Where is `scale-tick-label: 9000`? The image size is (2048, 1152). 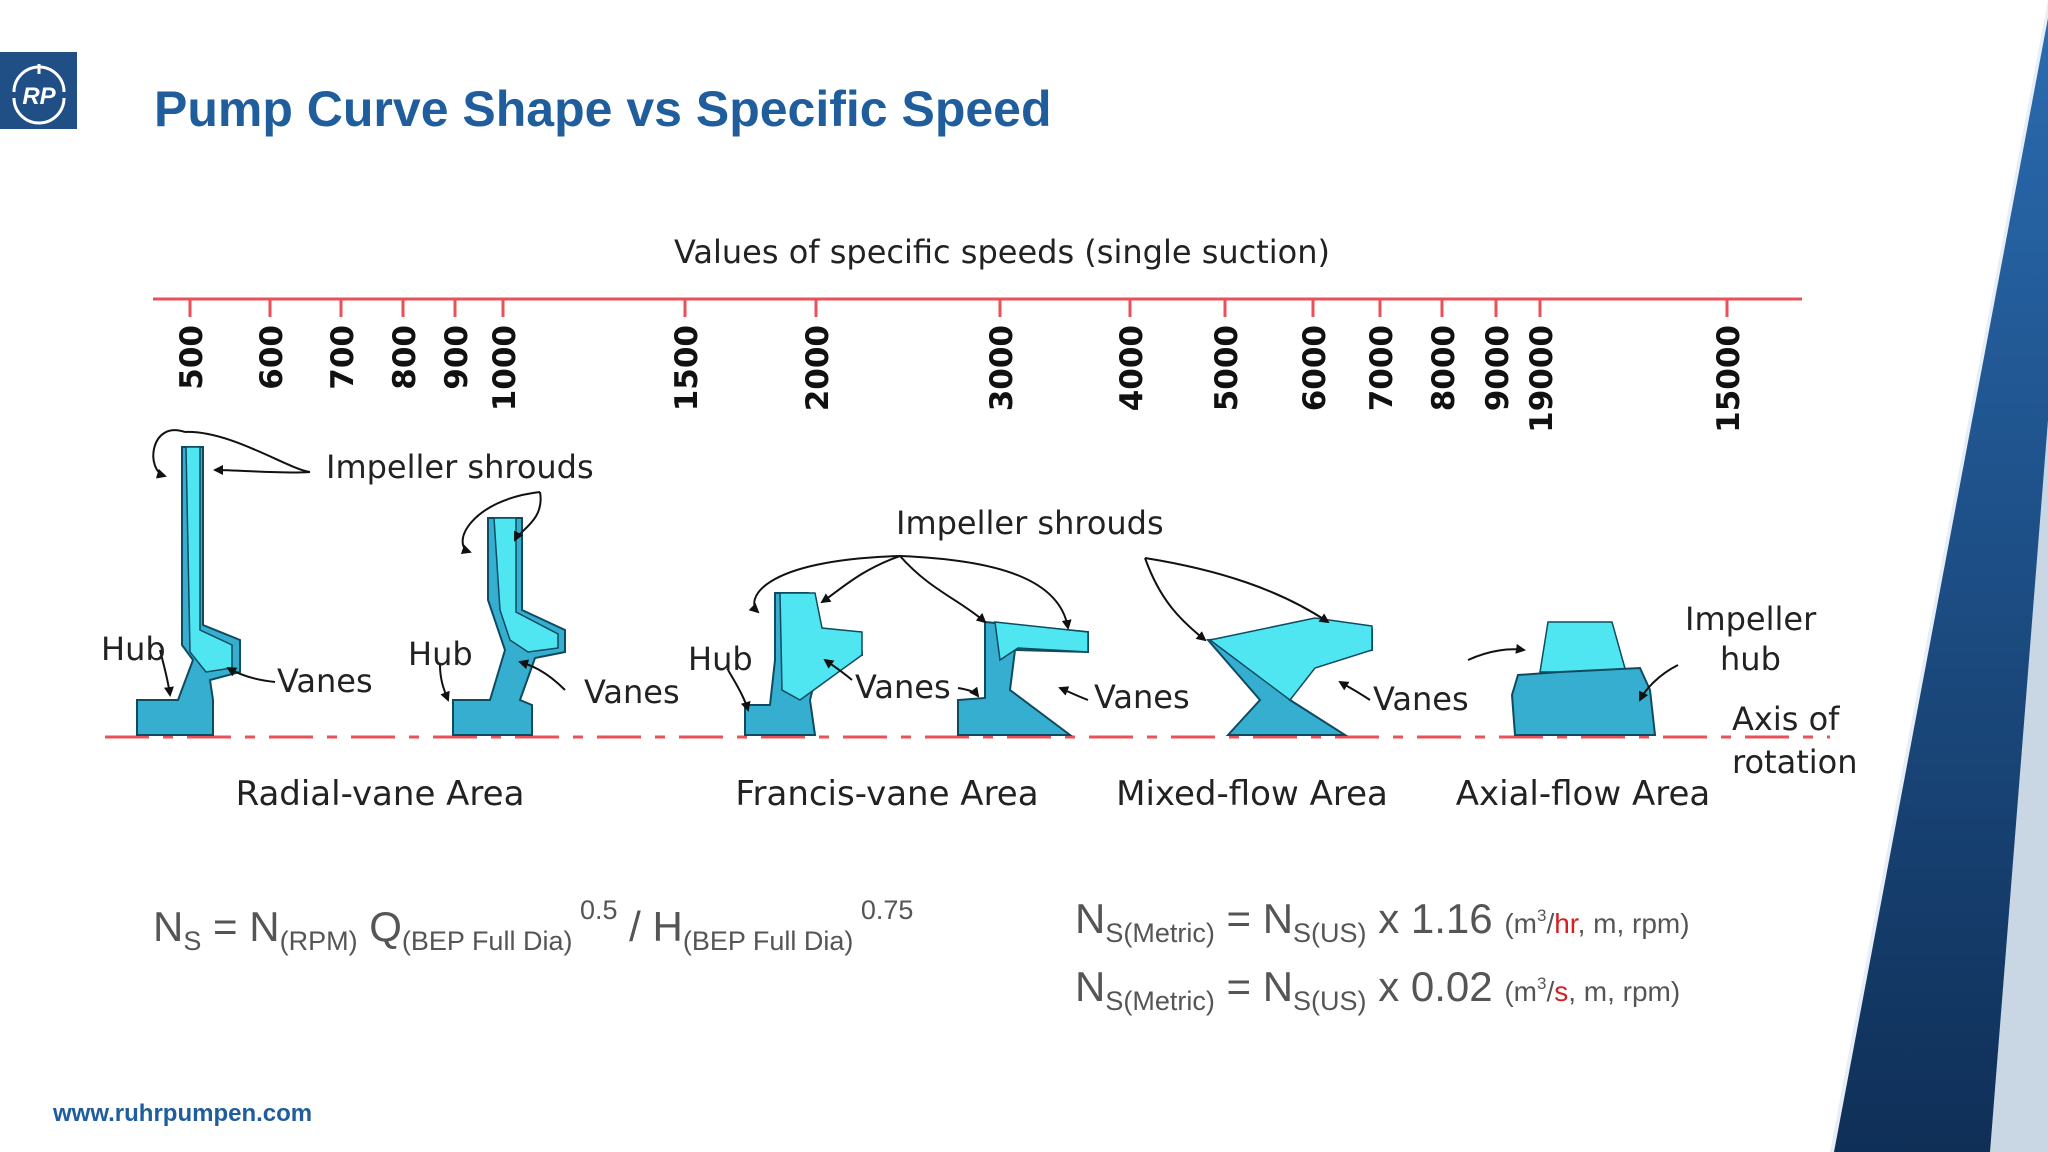
scale-tick-label: 9000 is located at coordinates (1498, 368).